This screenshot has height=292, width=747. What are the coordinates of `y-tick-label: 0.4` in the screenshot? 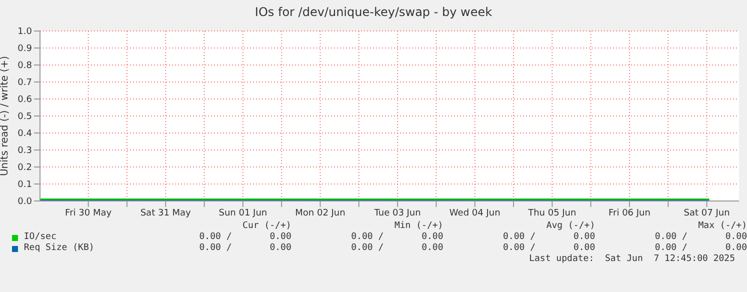 It's located at (25, 134).